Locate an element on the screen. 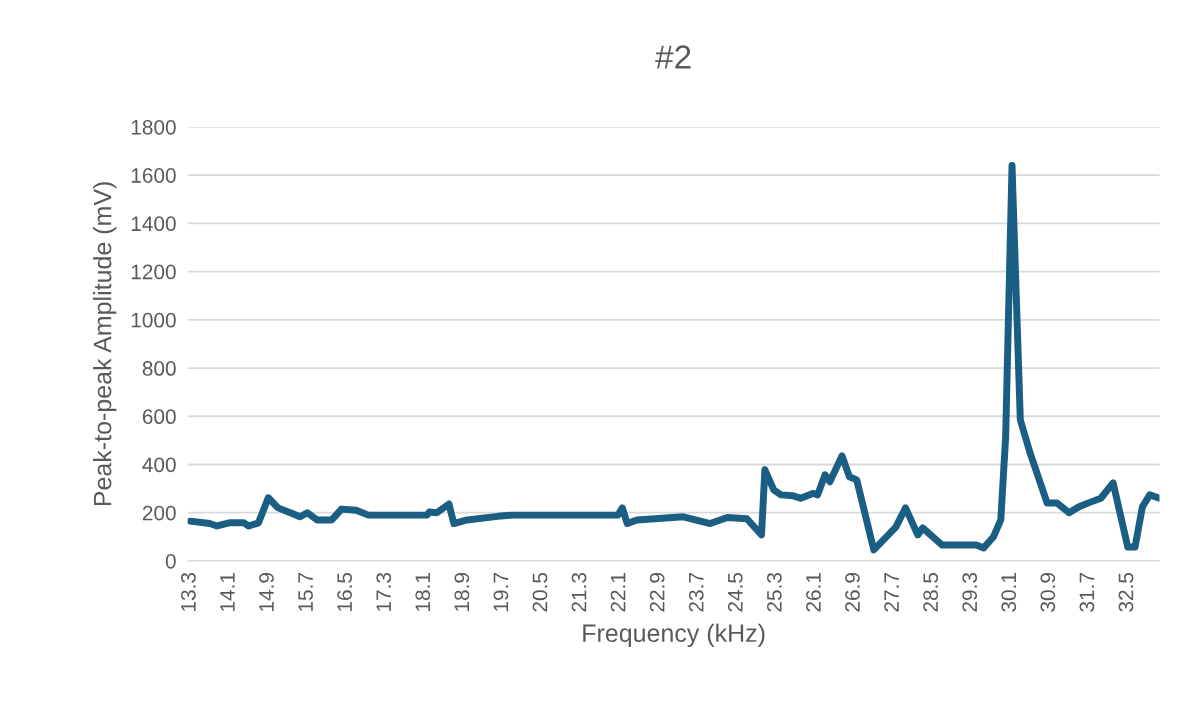 The height and width of the screenshot is (721, 1188). y-axis-title: Peak-to-peak Amplitude (mV) is located at coordinates (105, 344).